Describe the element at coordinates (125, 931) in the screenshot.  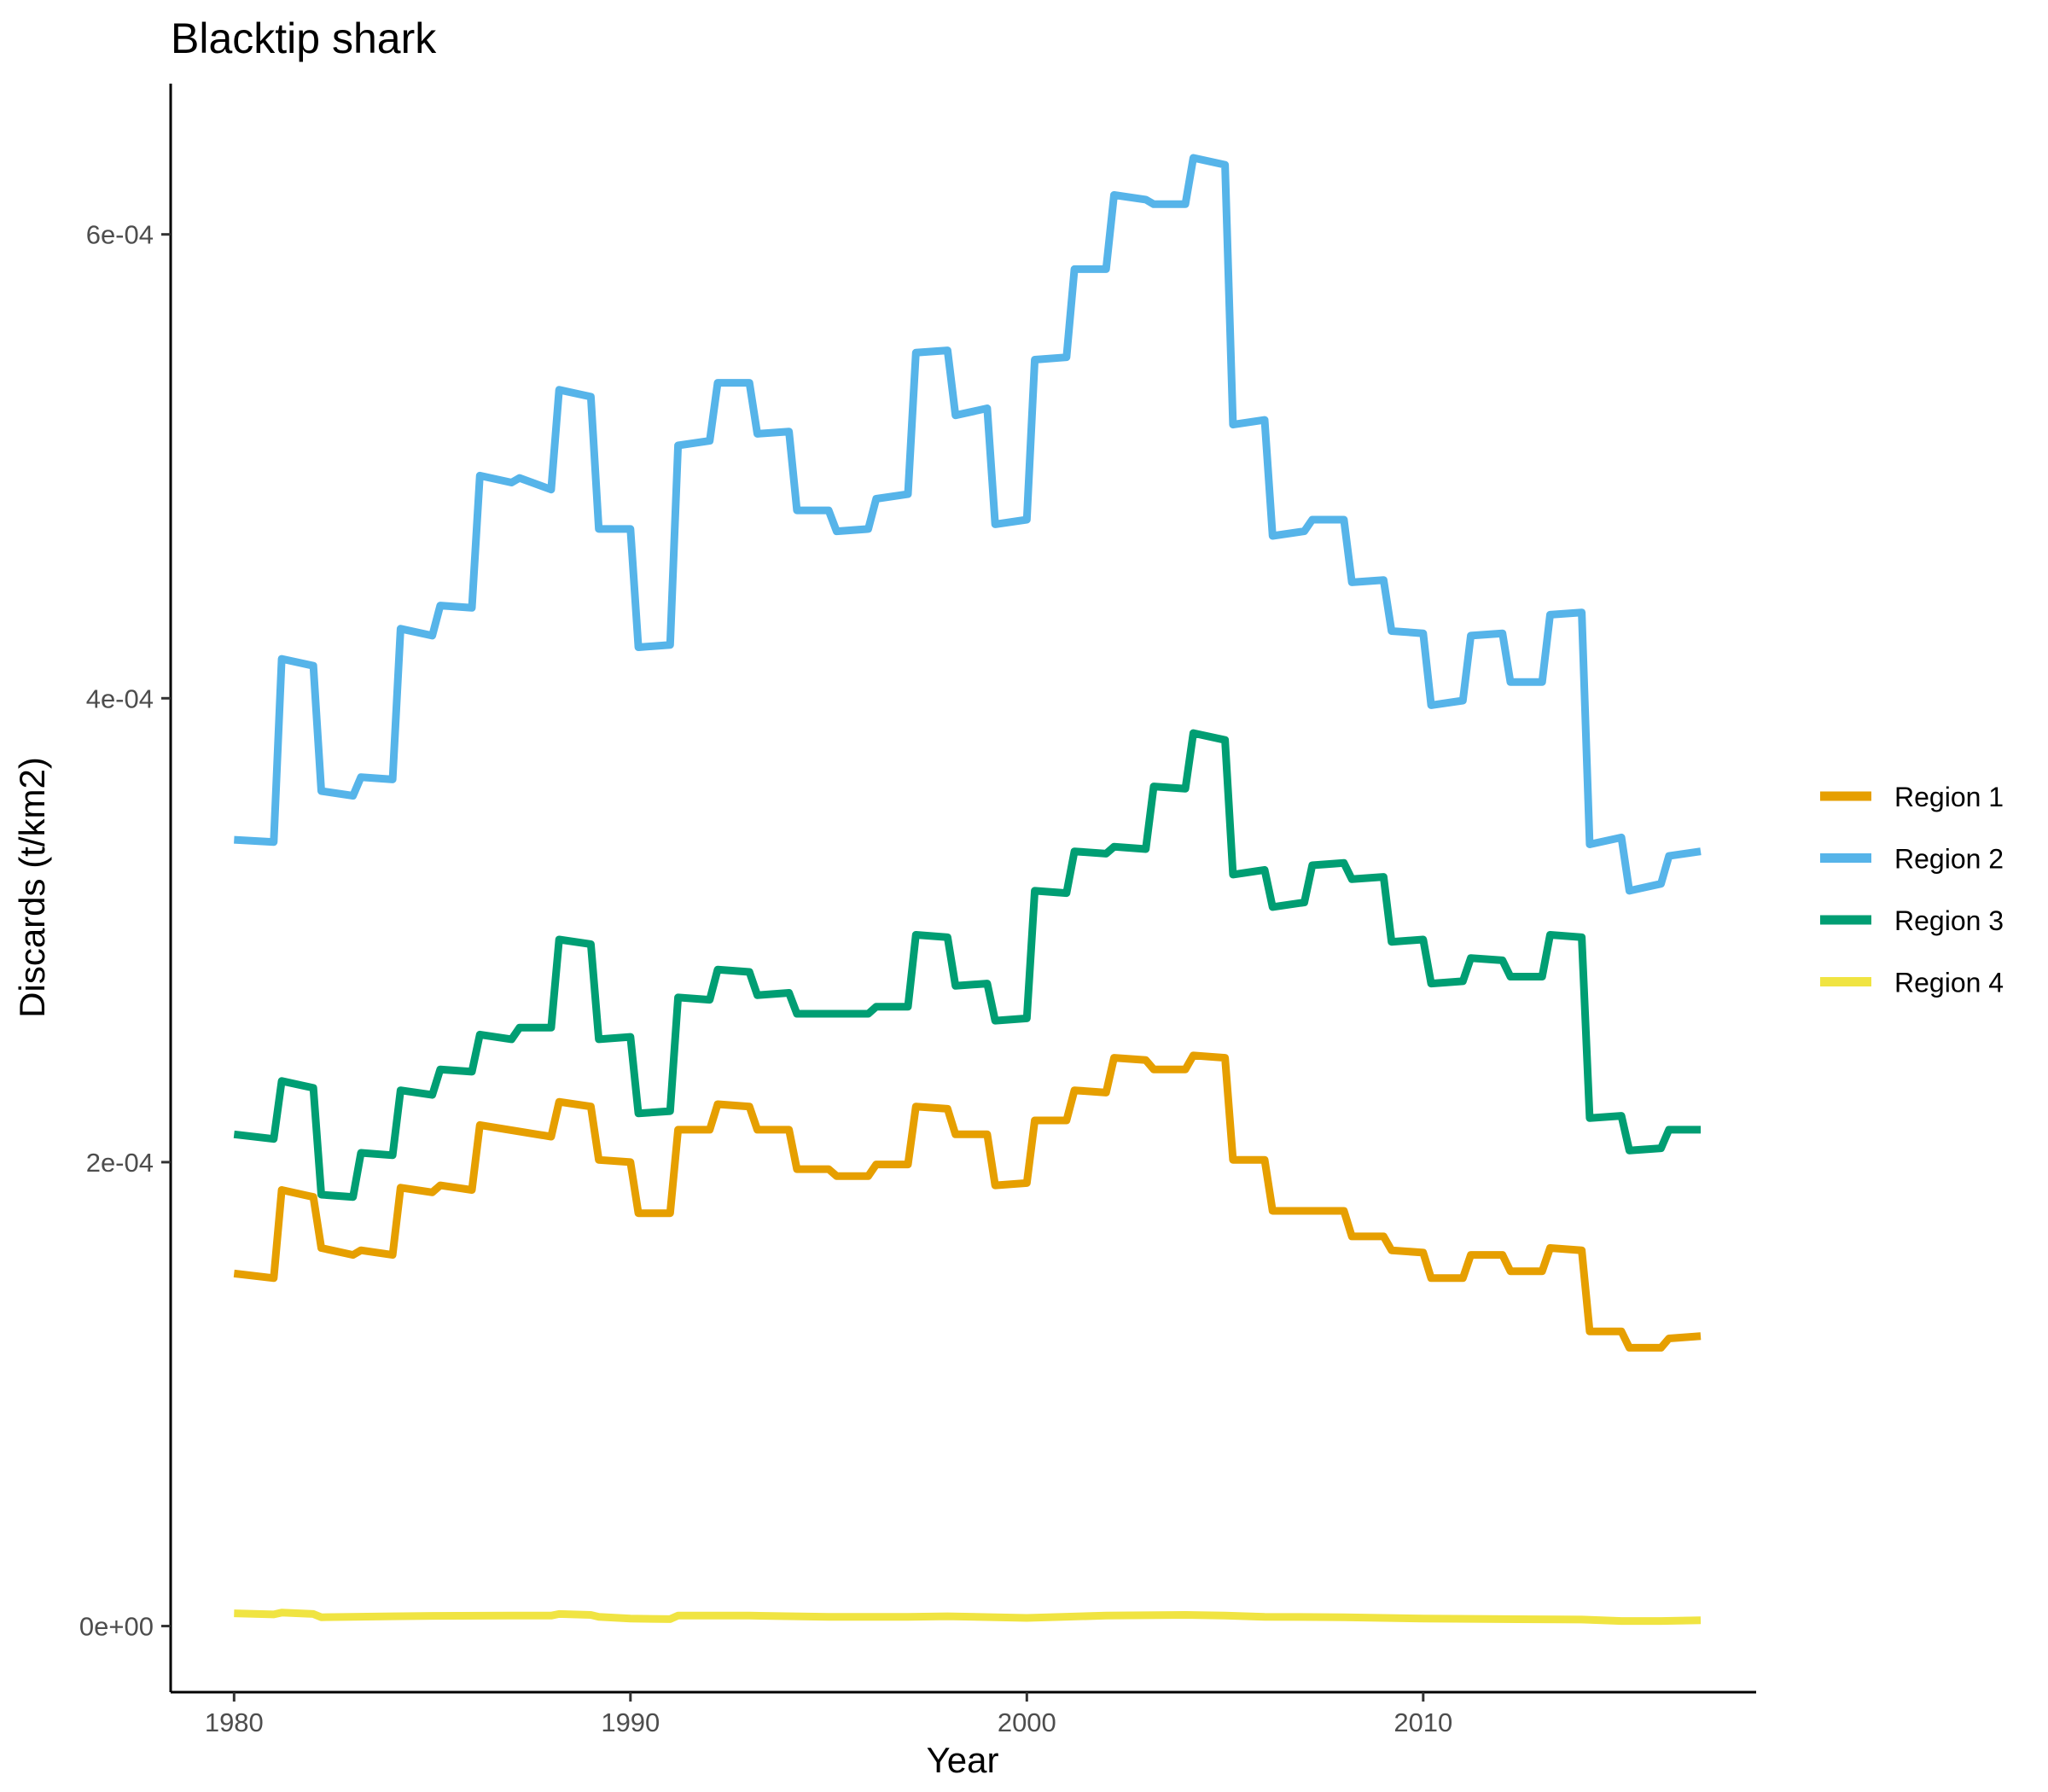
I see `y-axis-ticks: 0e+00 2e-04 4e-04 6e-04` at that location.